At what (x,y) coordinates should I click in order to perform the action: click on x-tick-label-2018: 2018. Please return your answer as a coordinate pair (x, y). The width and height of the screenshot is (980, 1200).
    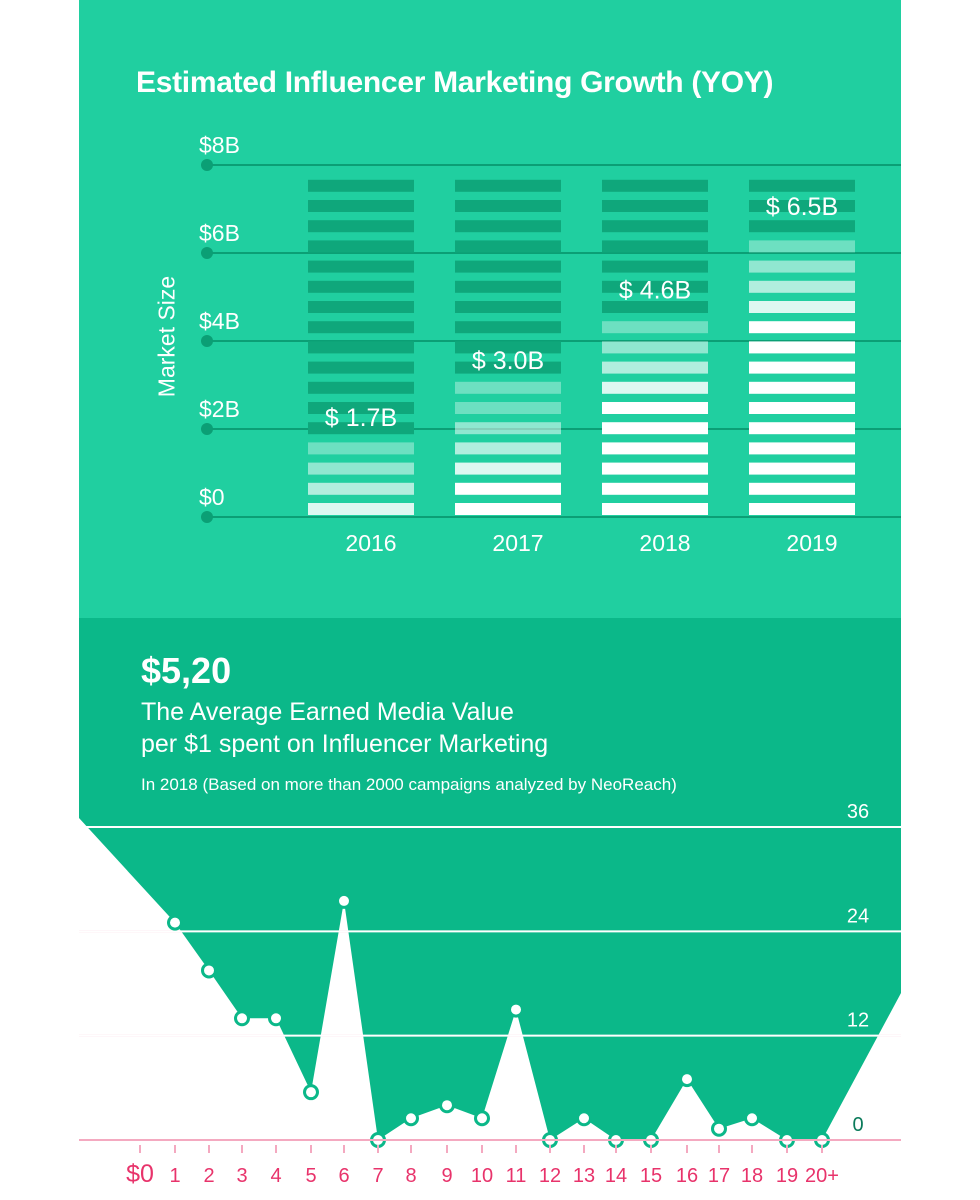
    Looking at the image, I should click on (664, 543).